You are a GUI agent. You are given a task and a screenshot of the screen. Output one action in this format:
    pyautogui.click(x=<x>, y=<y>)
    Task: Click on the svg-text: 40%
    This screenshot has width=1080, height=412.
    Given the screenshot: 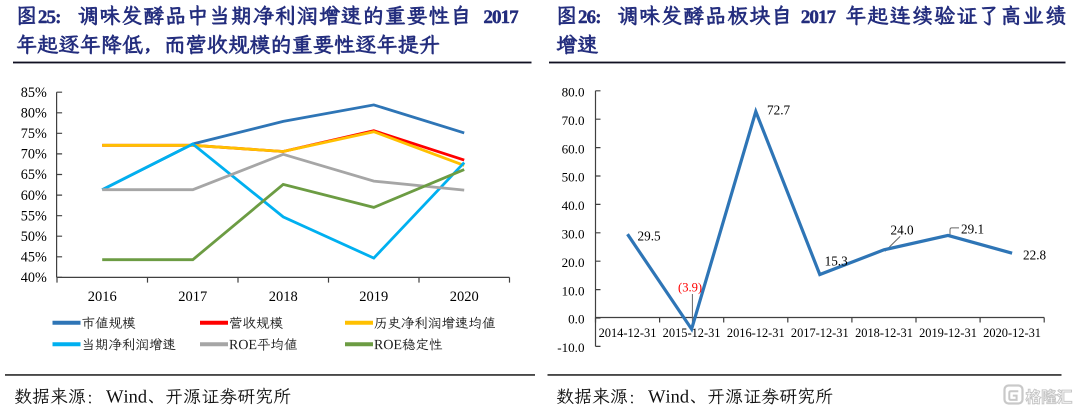 What is the action you would take?
    pyautogui.click(x=34, y=278)
    